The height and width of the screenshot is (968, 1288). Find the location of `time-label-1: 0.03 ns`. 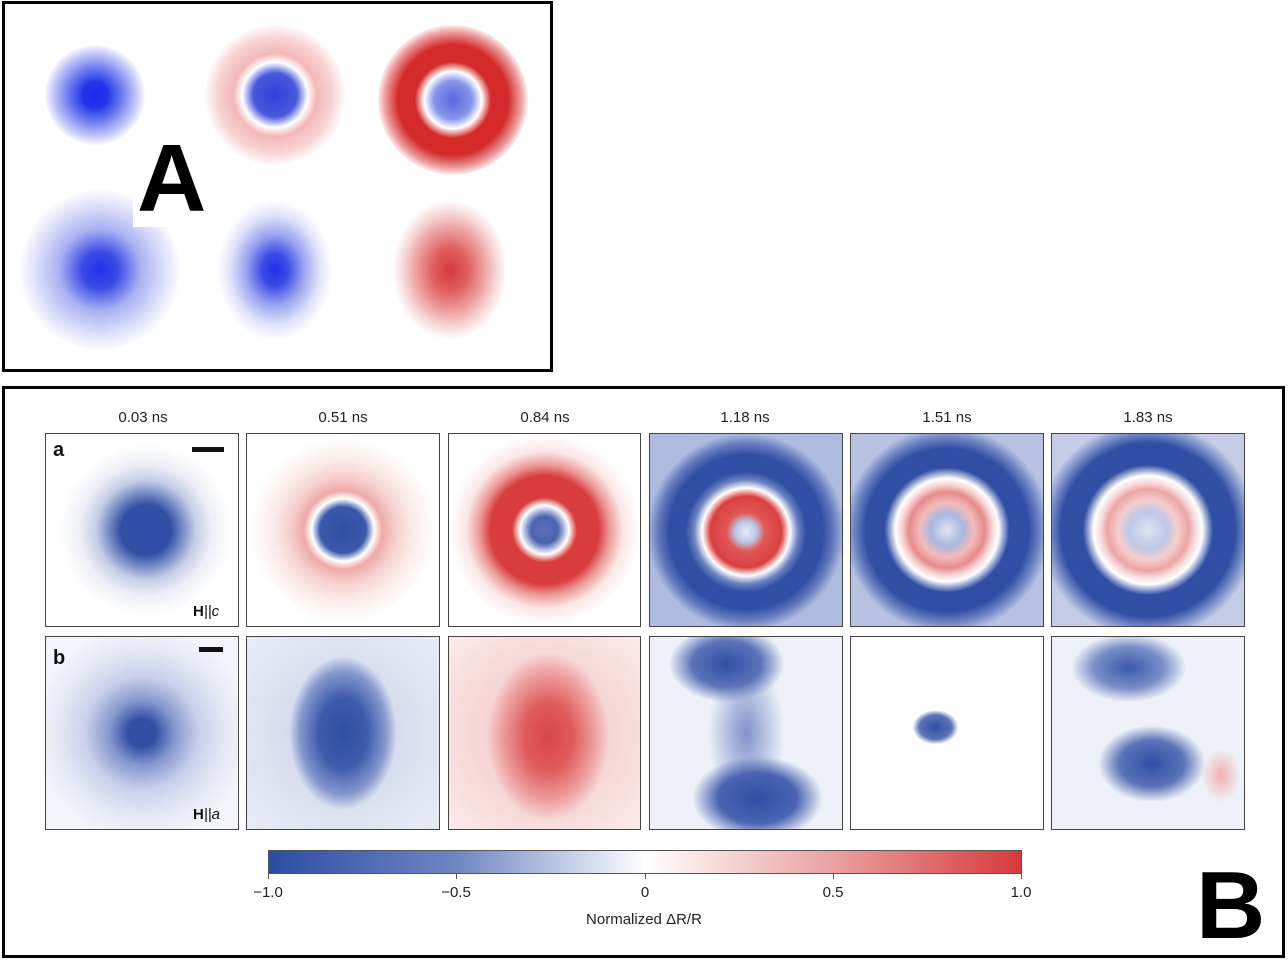

time-label-1: 0.03 ns is located at coordinates (143, 417).